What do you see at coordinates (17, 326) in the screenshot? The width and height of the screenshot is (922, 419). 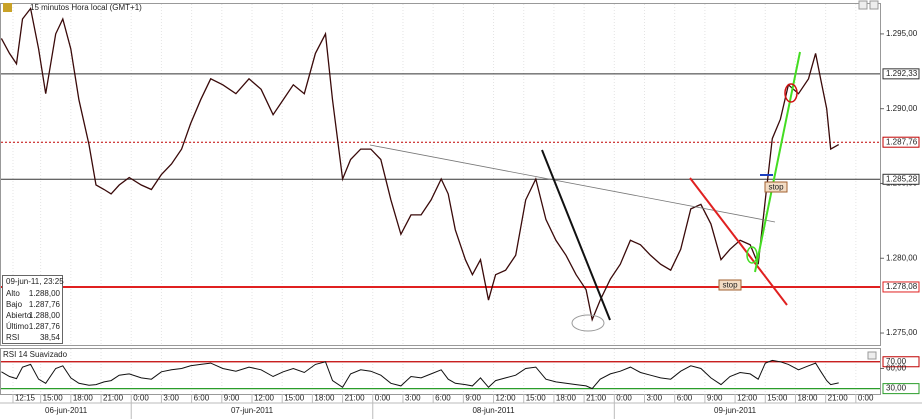 I see `info-key: Último` at bounding box center [17, 326].